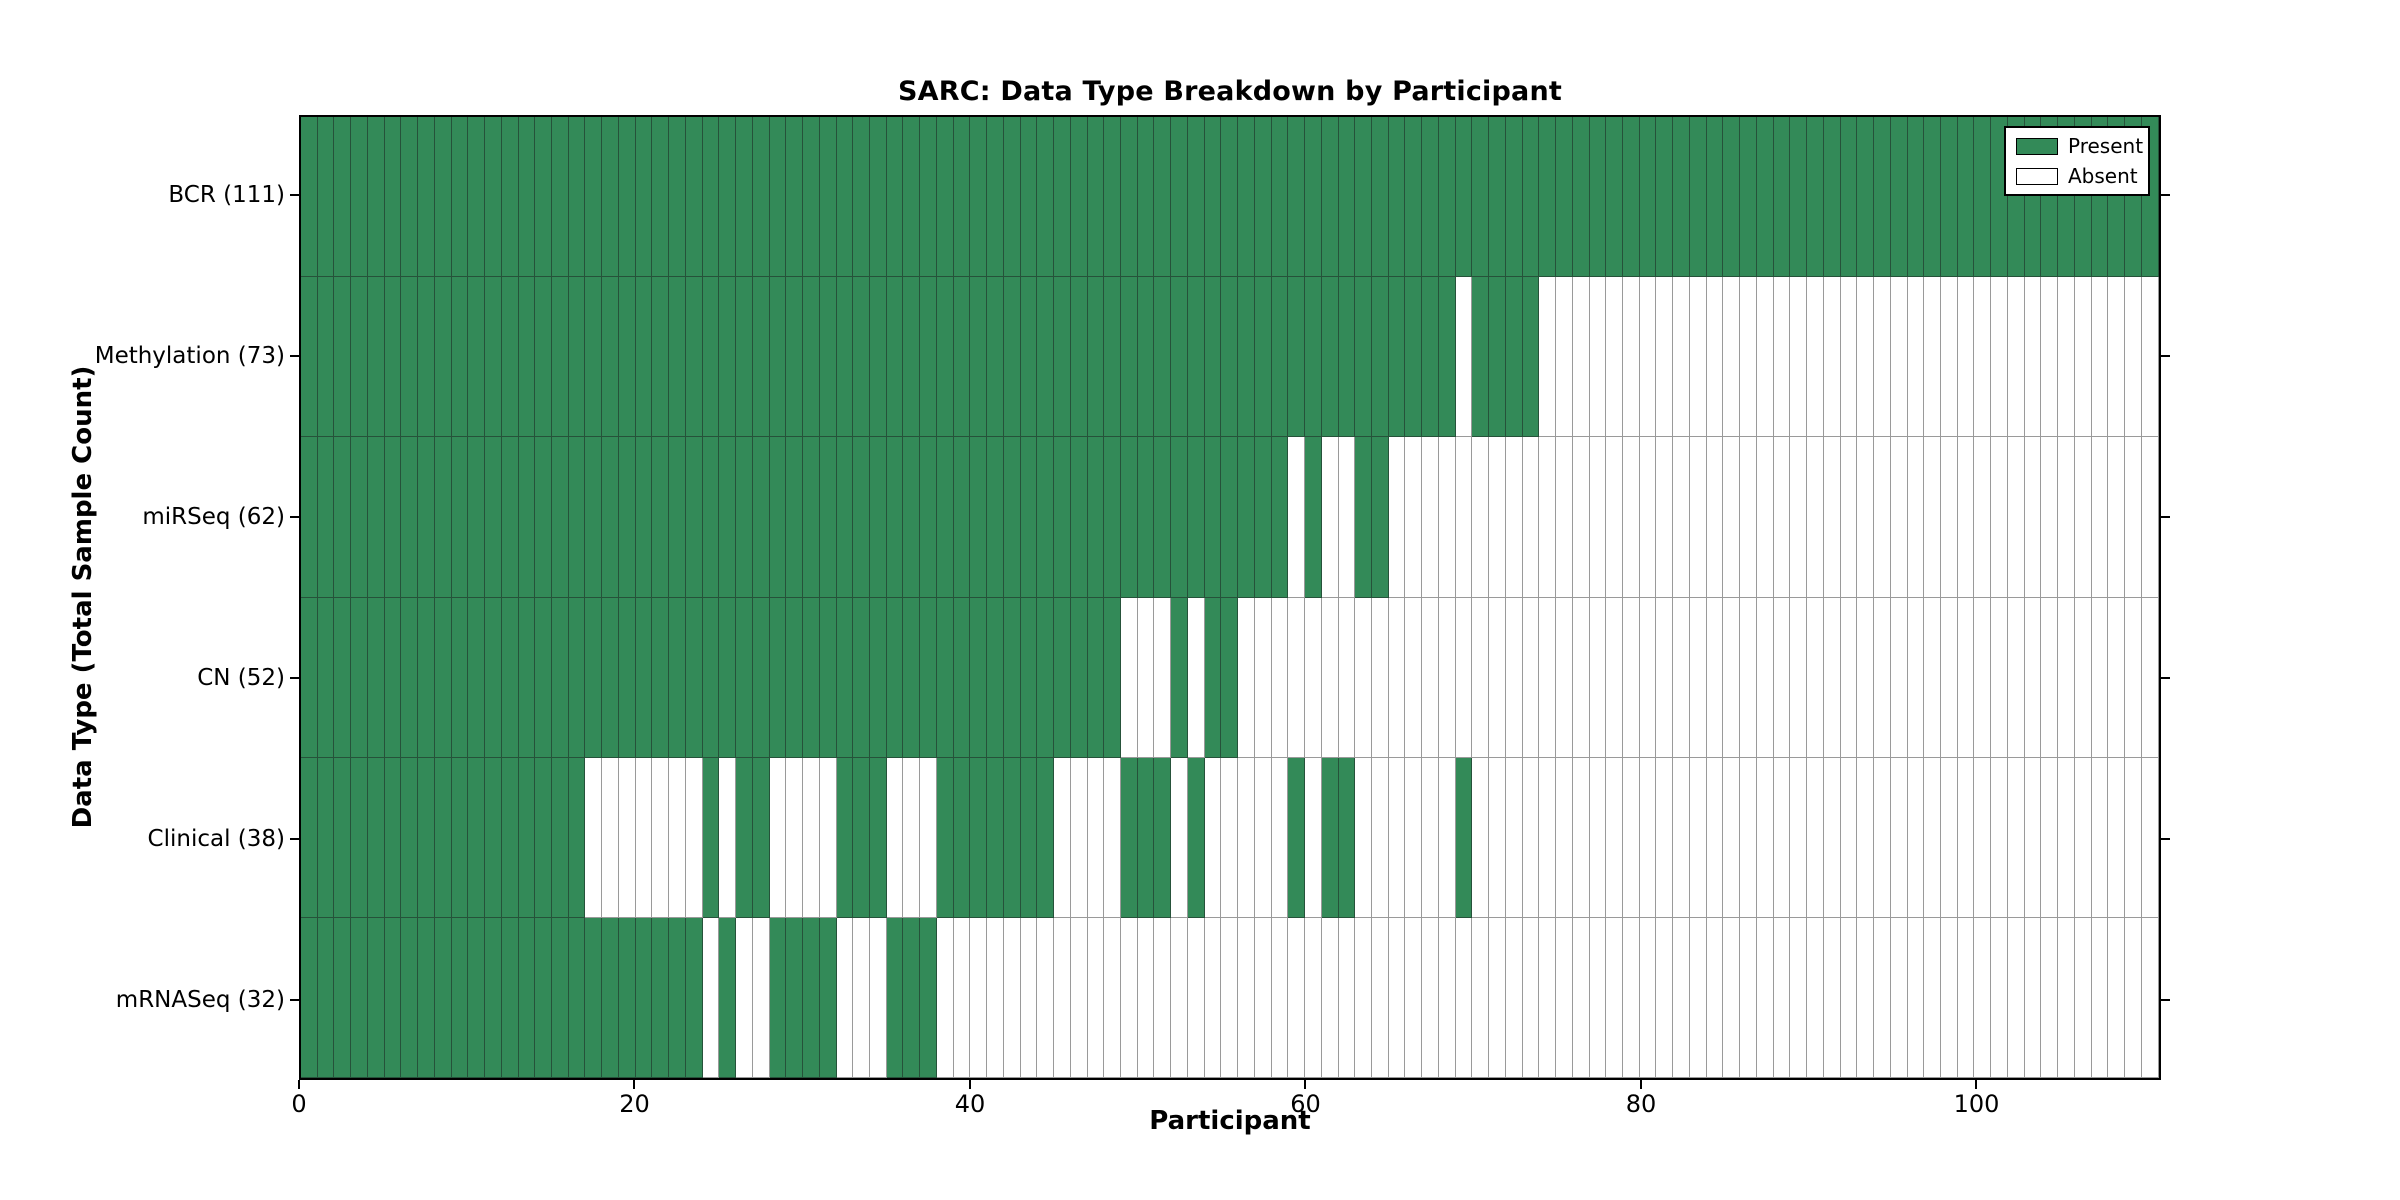 The image size is (2400, 1200). What do you see at coordinates (2165, 517) in the screenshot?
I see `y-tick-mark-right` at bounding box center [2165, 517].